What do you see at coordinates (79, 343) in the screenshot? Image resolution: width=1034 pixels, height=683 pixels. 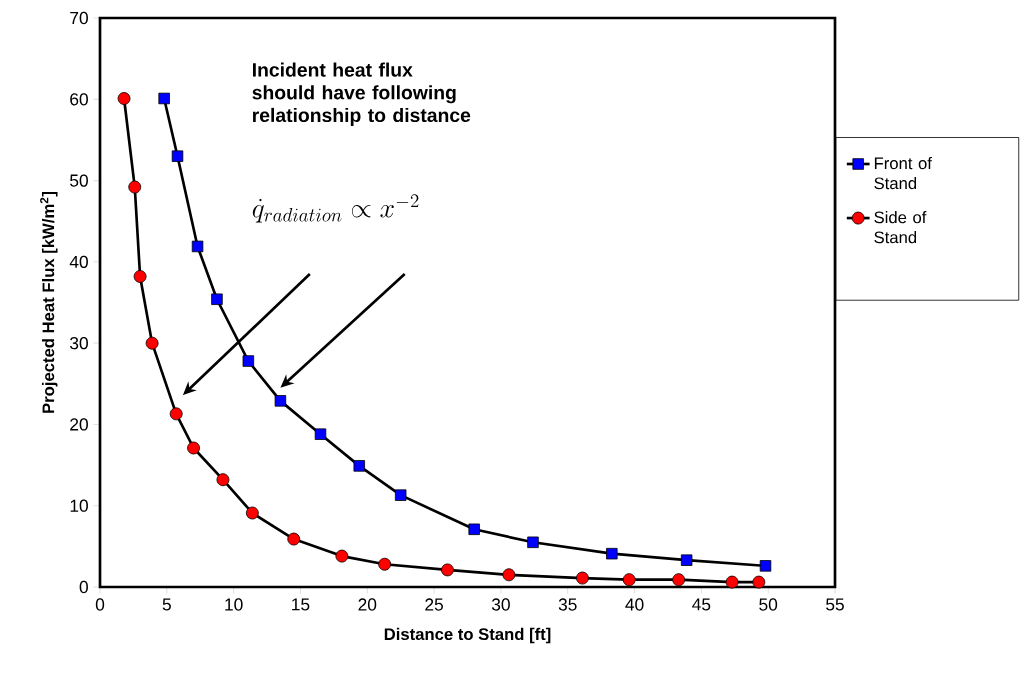 I see `y-tick-label: 30` at bounding box center [79, 343].